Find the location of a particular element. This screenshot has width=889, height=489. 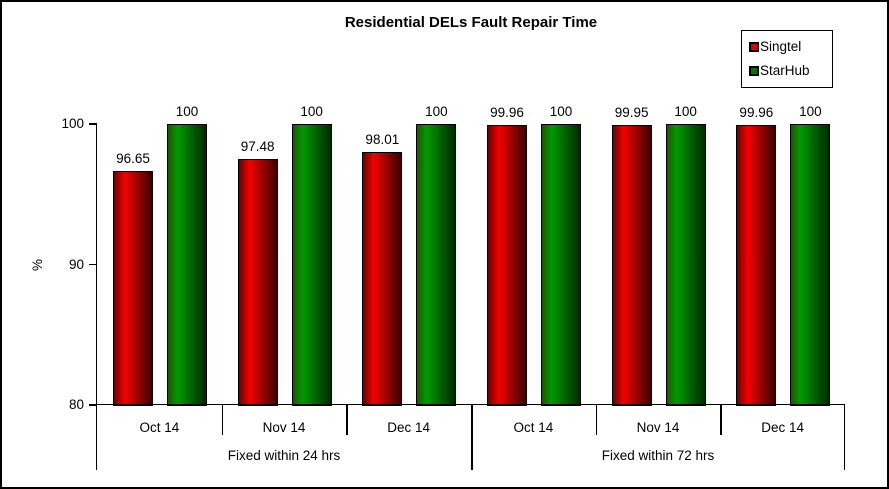

legend-item-singtel: Singtel is located at coordinates (790, 47).